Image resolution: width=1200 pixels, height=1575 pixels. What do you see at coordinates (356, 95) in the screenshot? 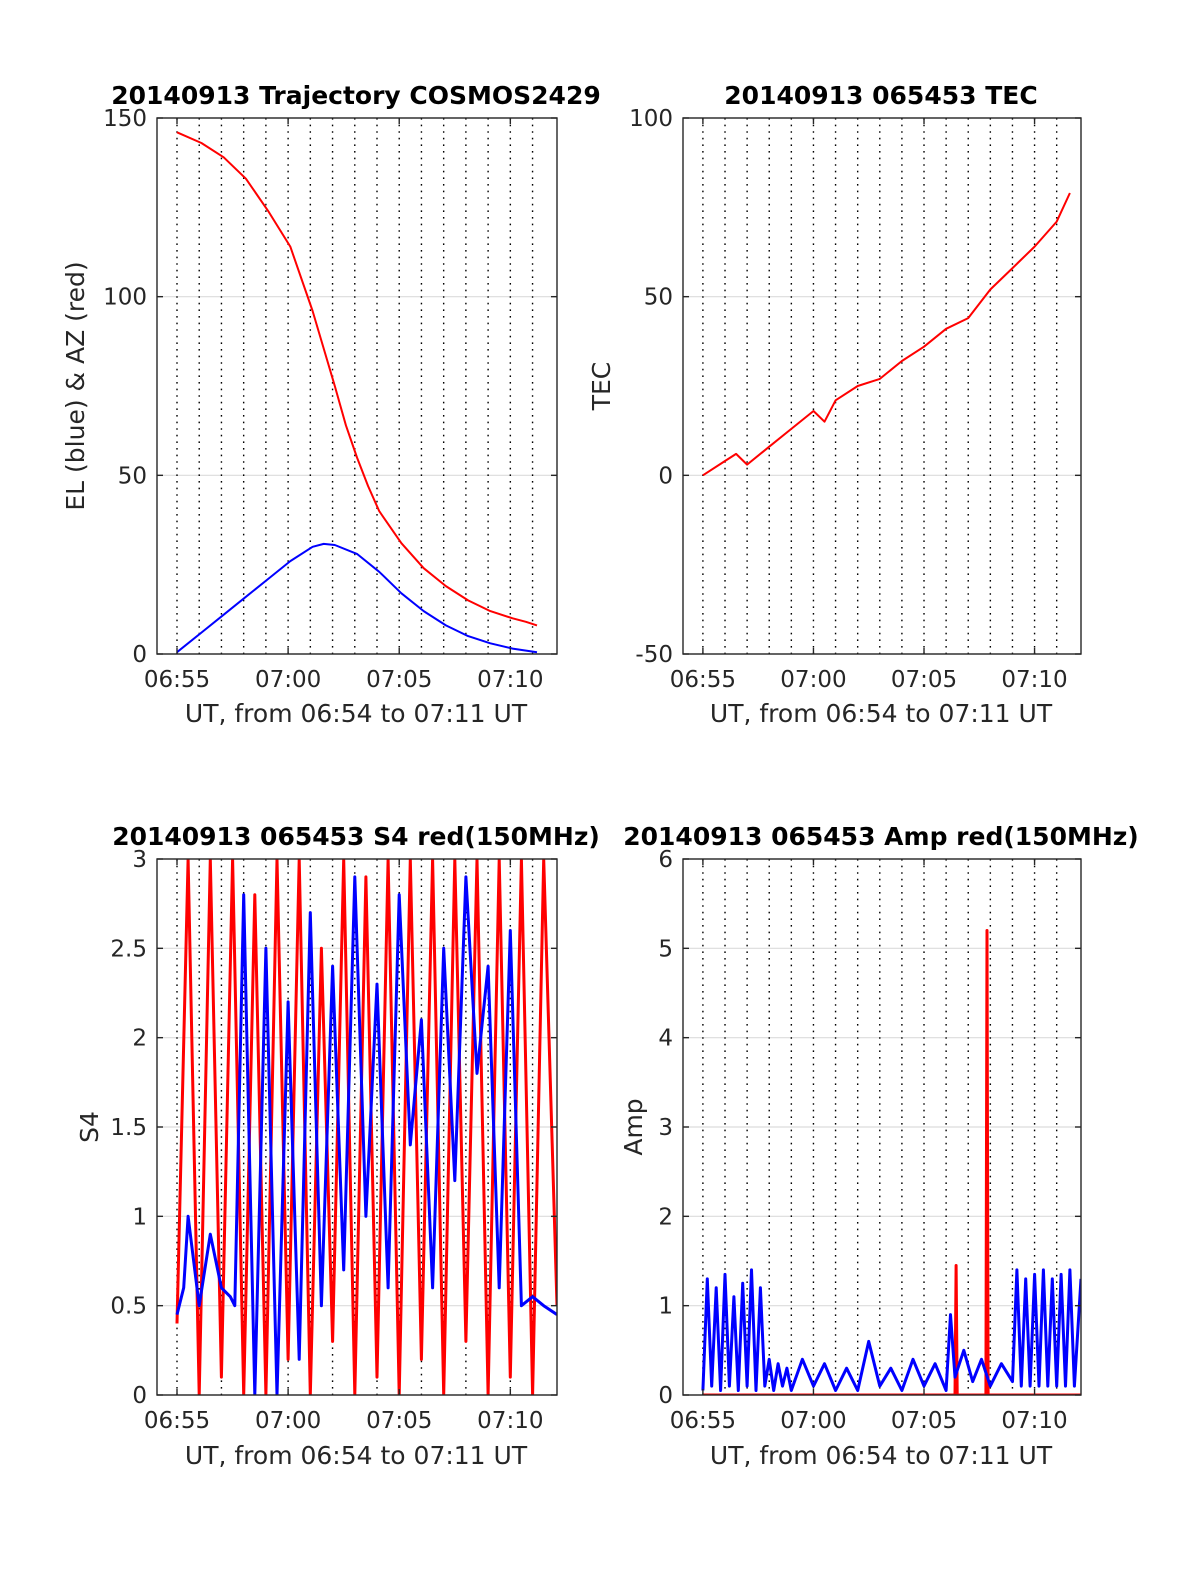
I see `title-trajectory: 20140913 Trajectory COSMOS2429` at bounding box center [356, 95].